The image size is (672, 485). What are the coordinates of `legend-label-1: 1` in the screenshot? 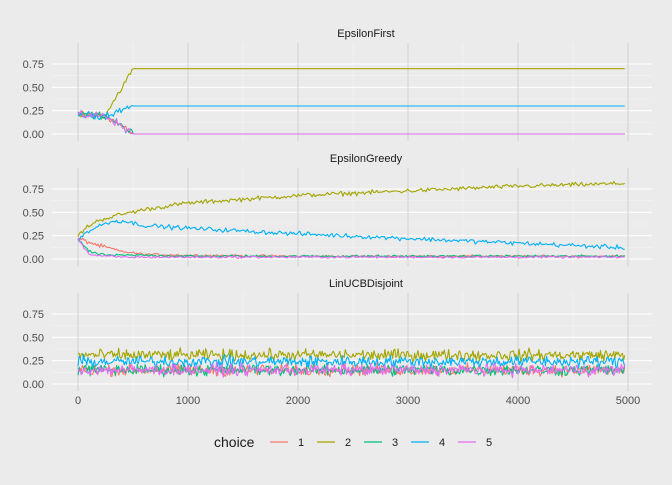 It's located at (301, 443).